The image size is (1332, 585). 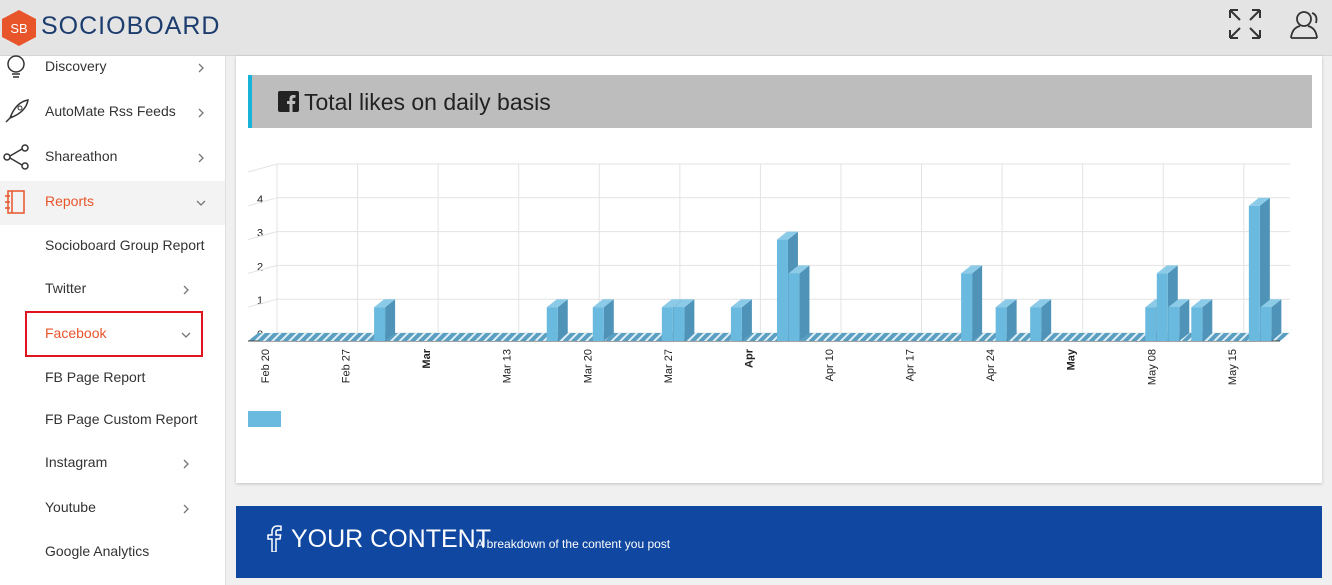 I want to click on legend-swatch, so click(x=264, y=419).